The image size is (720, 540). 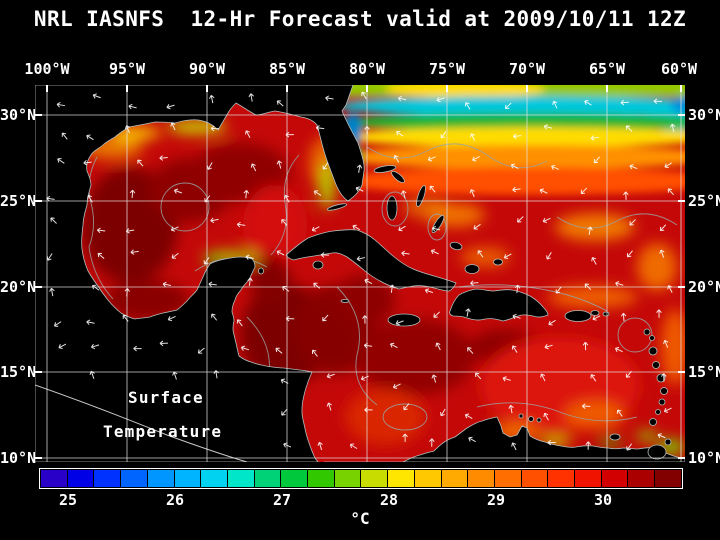 What do you see at coordinates (163, 431) in the screenshot?
I see `overlay-label-temperature: Temperature` at bounding box center [163, 431].